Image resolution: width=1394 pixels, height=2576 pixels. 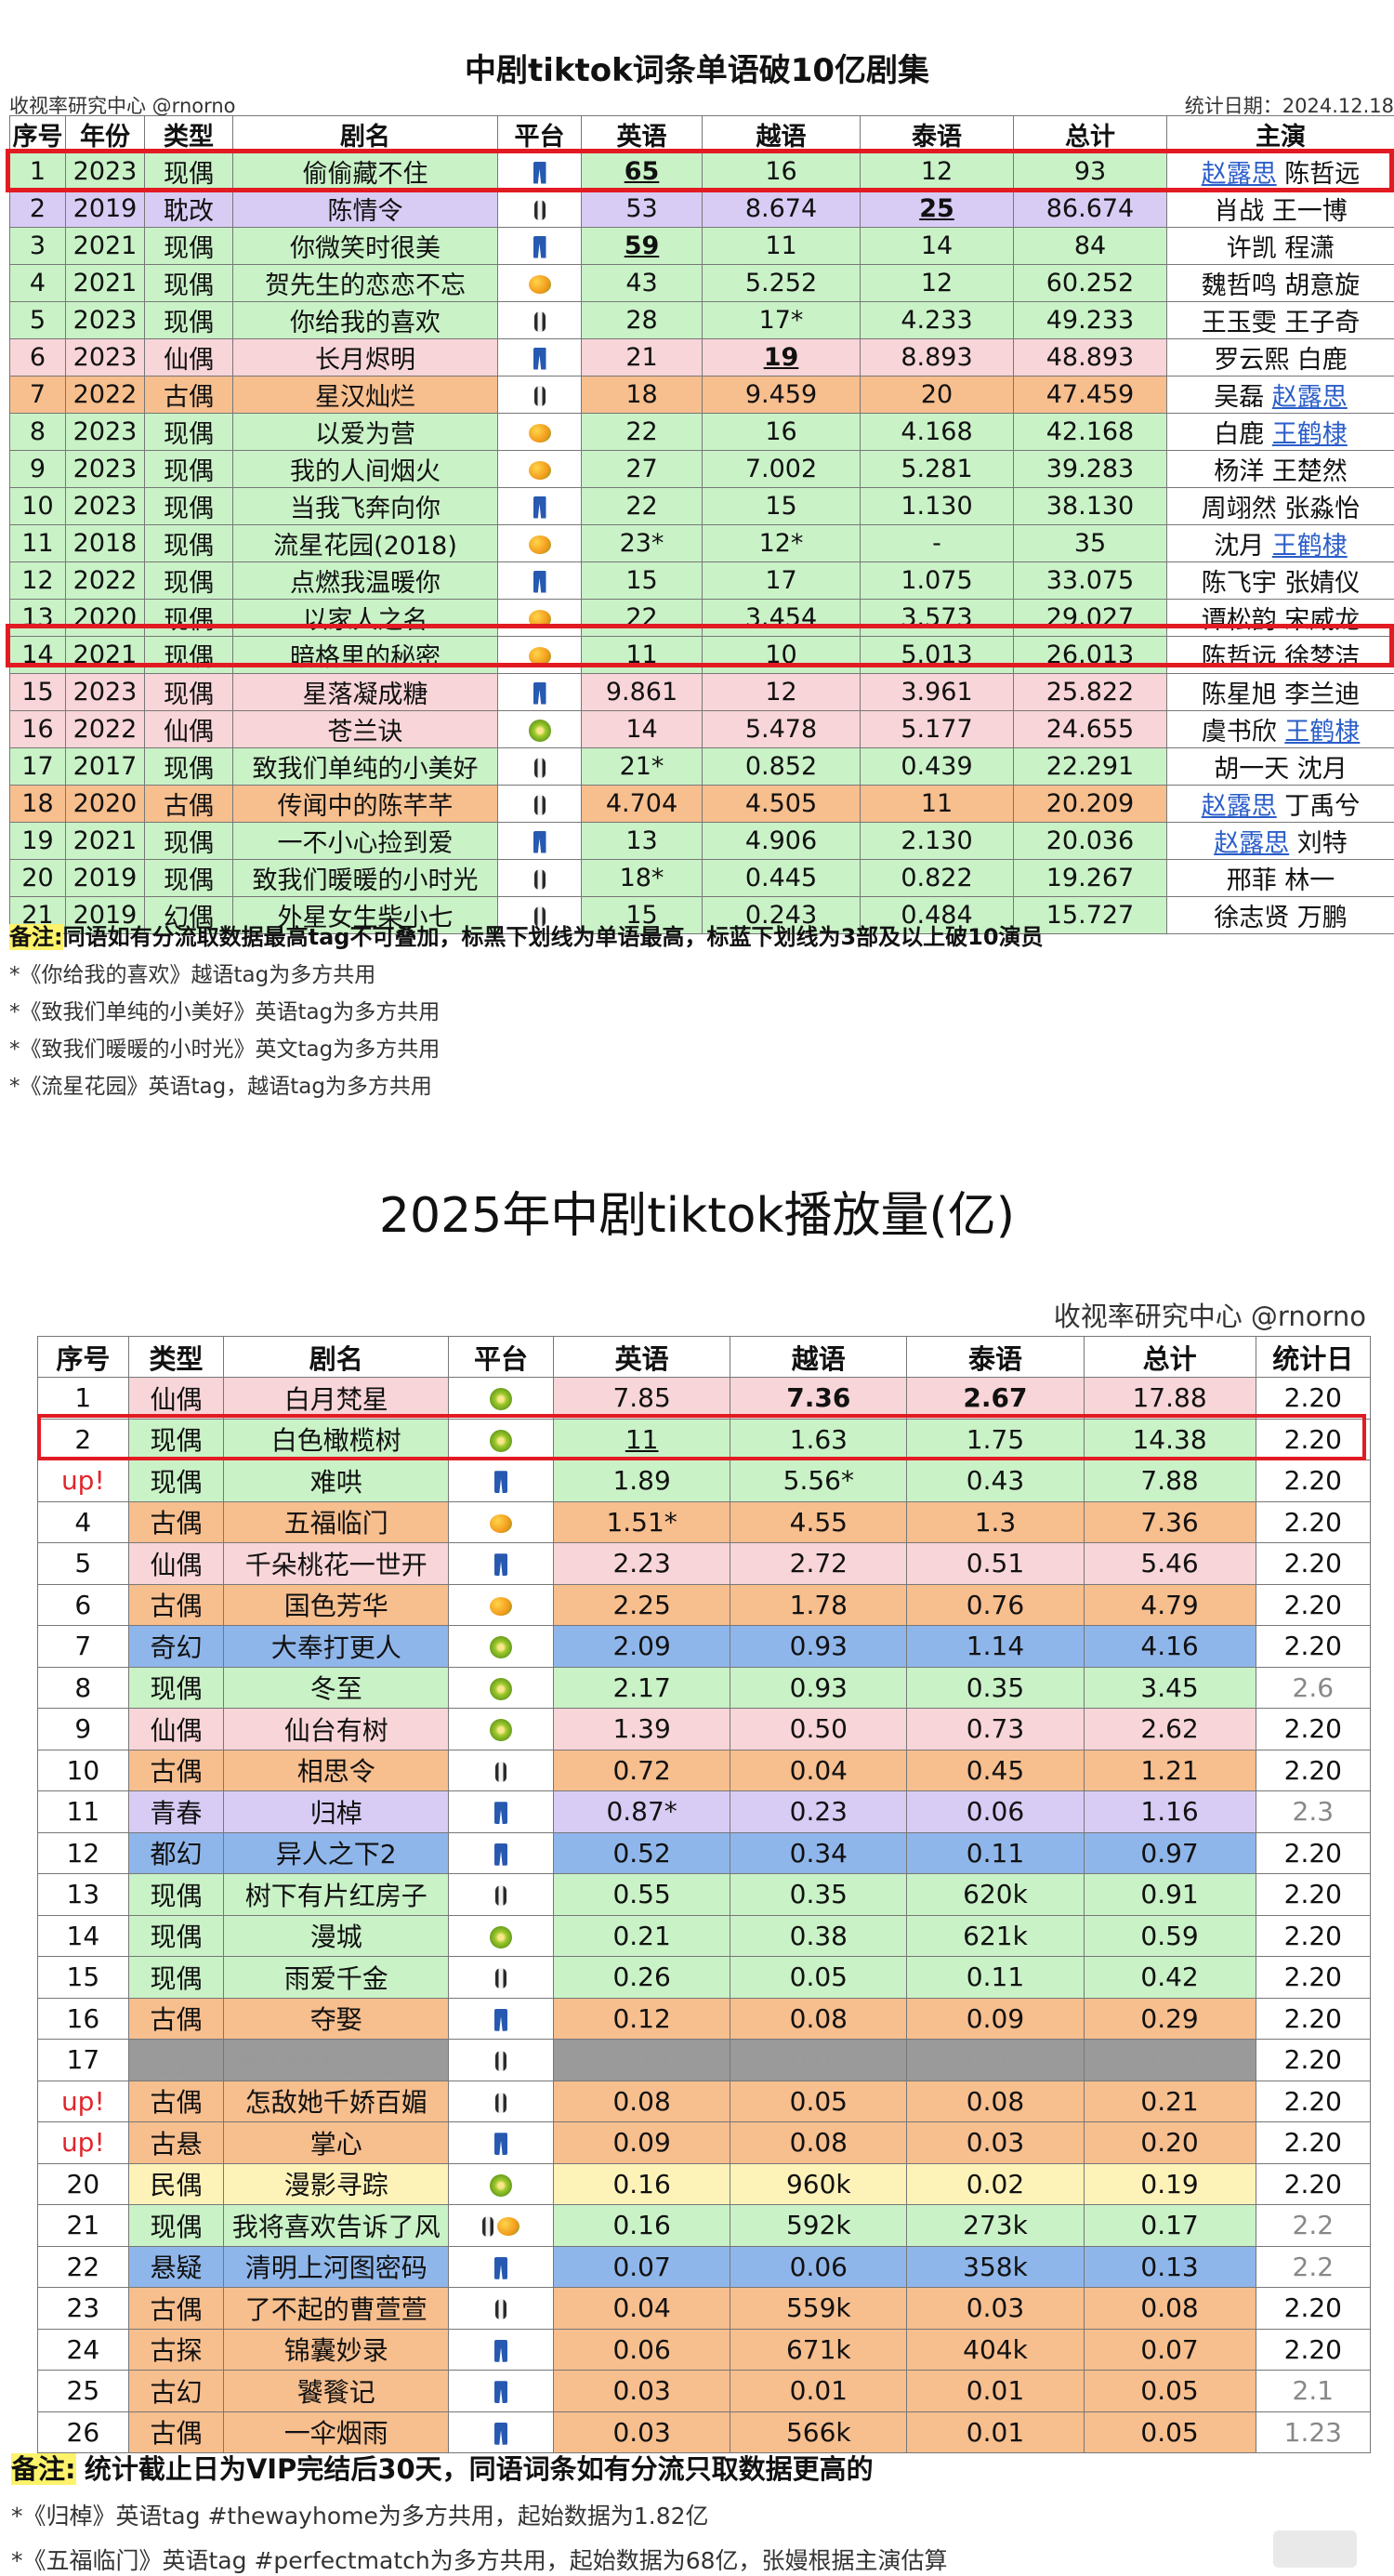 I want to click on vietnamese-cell: 592k, so click(x=818, y=2226).